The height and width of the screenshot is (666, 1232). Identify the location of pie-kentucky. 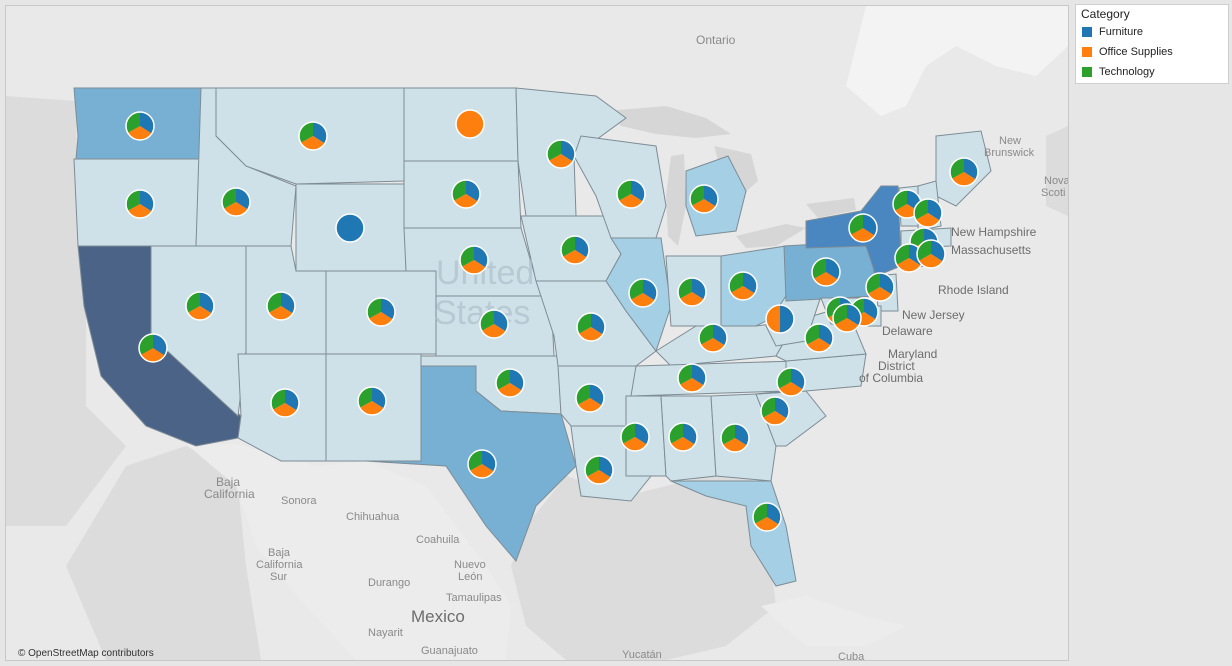
(713, 338).